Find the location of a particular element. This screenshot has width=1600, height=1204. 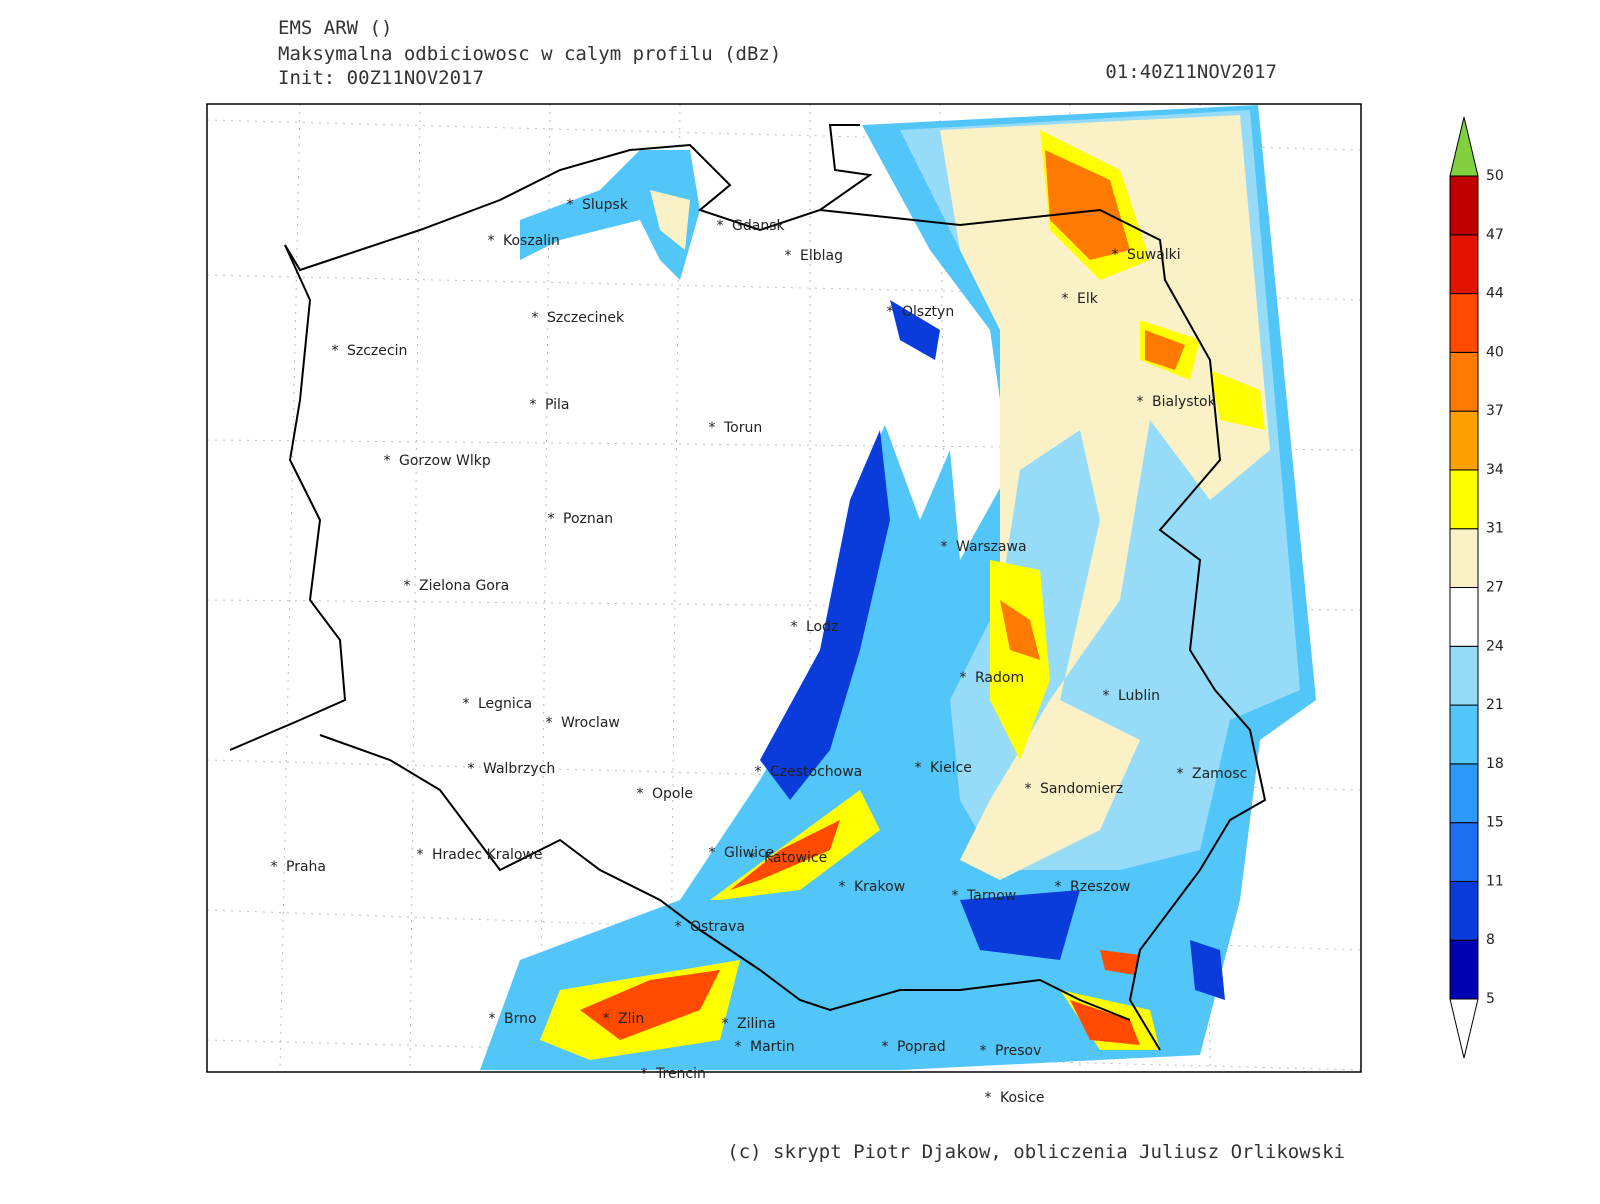

city-label: Opole is located at coordinates (672, 794).